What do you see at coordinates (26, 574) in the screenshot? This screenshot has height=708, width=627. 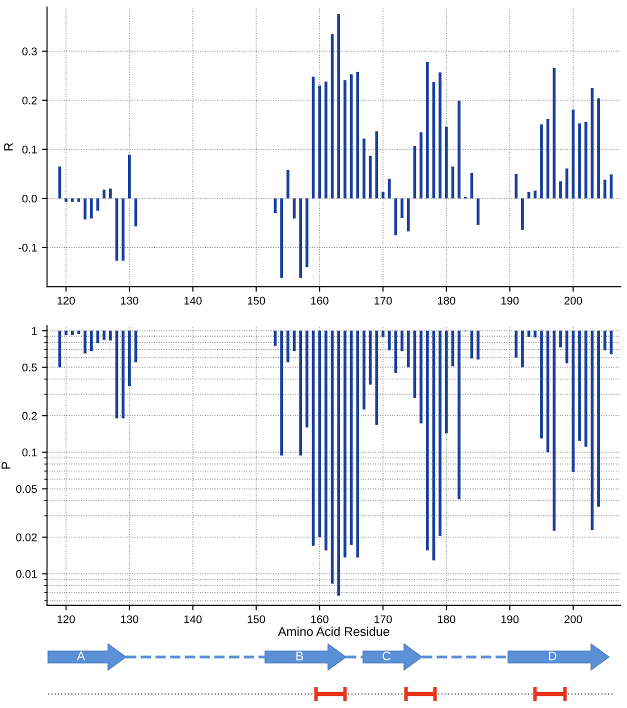 I see `y-tick-label: 0.01` at bounding box center [26, 574].